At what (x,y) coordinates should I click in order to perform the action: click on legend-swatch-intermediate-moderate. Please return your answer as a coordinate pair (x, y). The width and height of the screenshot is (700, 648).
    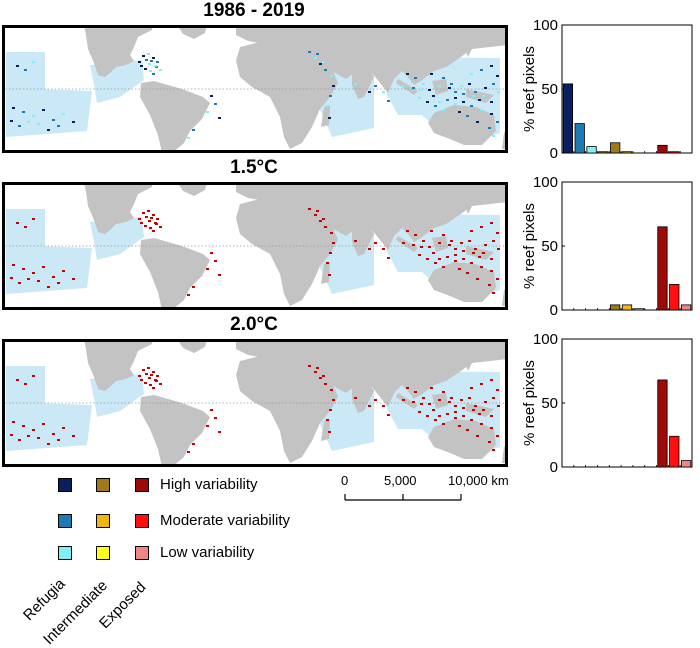
    Looking at the image, I should click on (103, 521).